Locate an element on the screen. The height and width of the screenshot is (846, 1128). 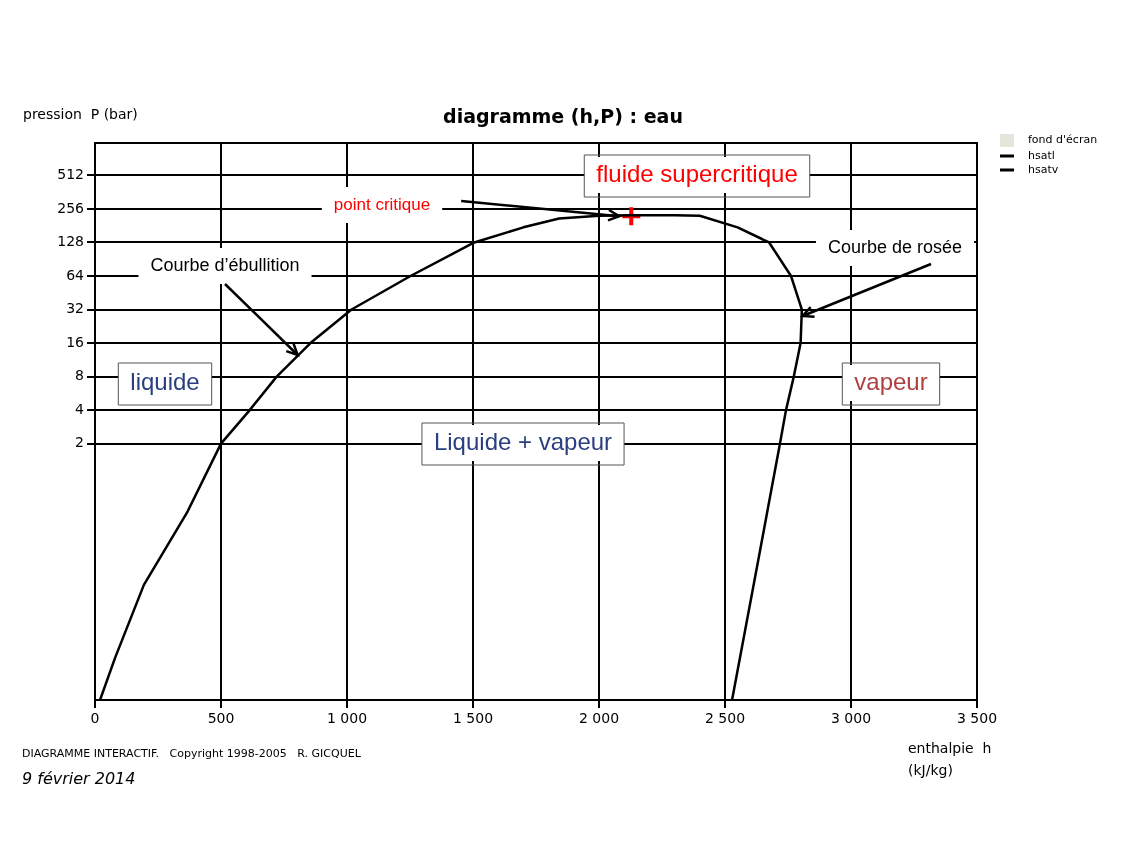
x-axis-title: enthalpie h (kJ/kg) is located at coordinates (950, 758).